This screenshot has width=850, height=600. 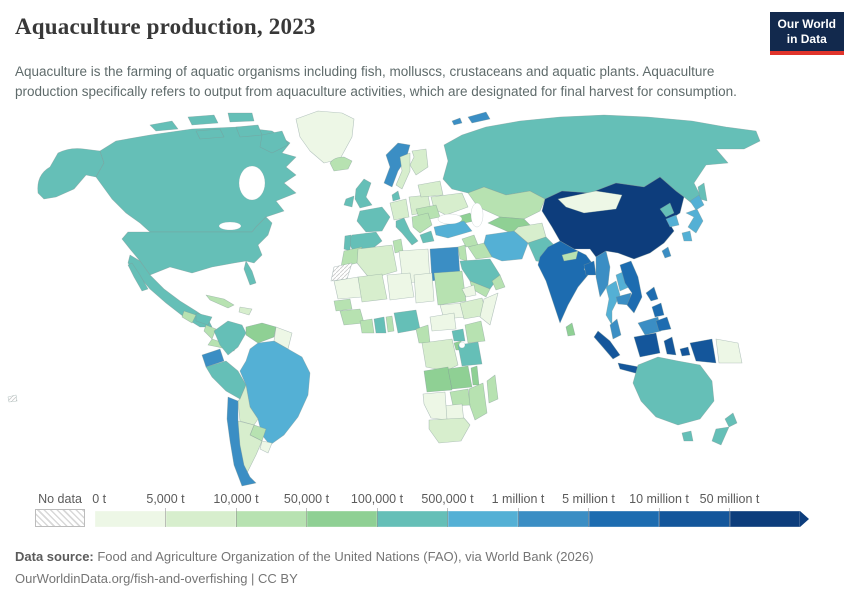 What do you see at coordinates (449, 430) in the screenshot?
I see `country-south-africa` at bounding box center [449, 430].